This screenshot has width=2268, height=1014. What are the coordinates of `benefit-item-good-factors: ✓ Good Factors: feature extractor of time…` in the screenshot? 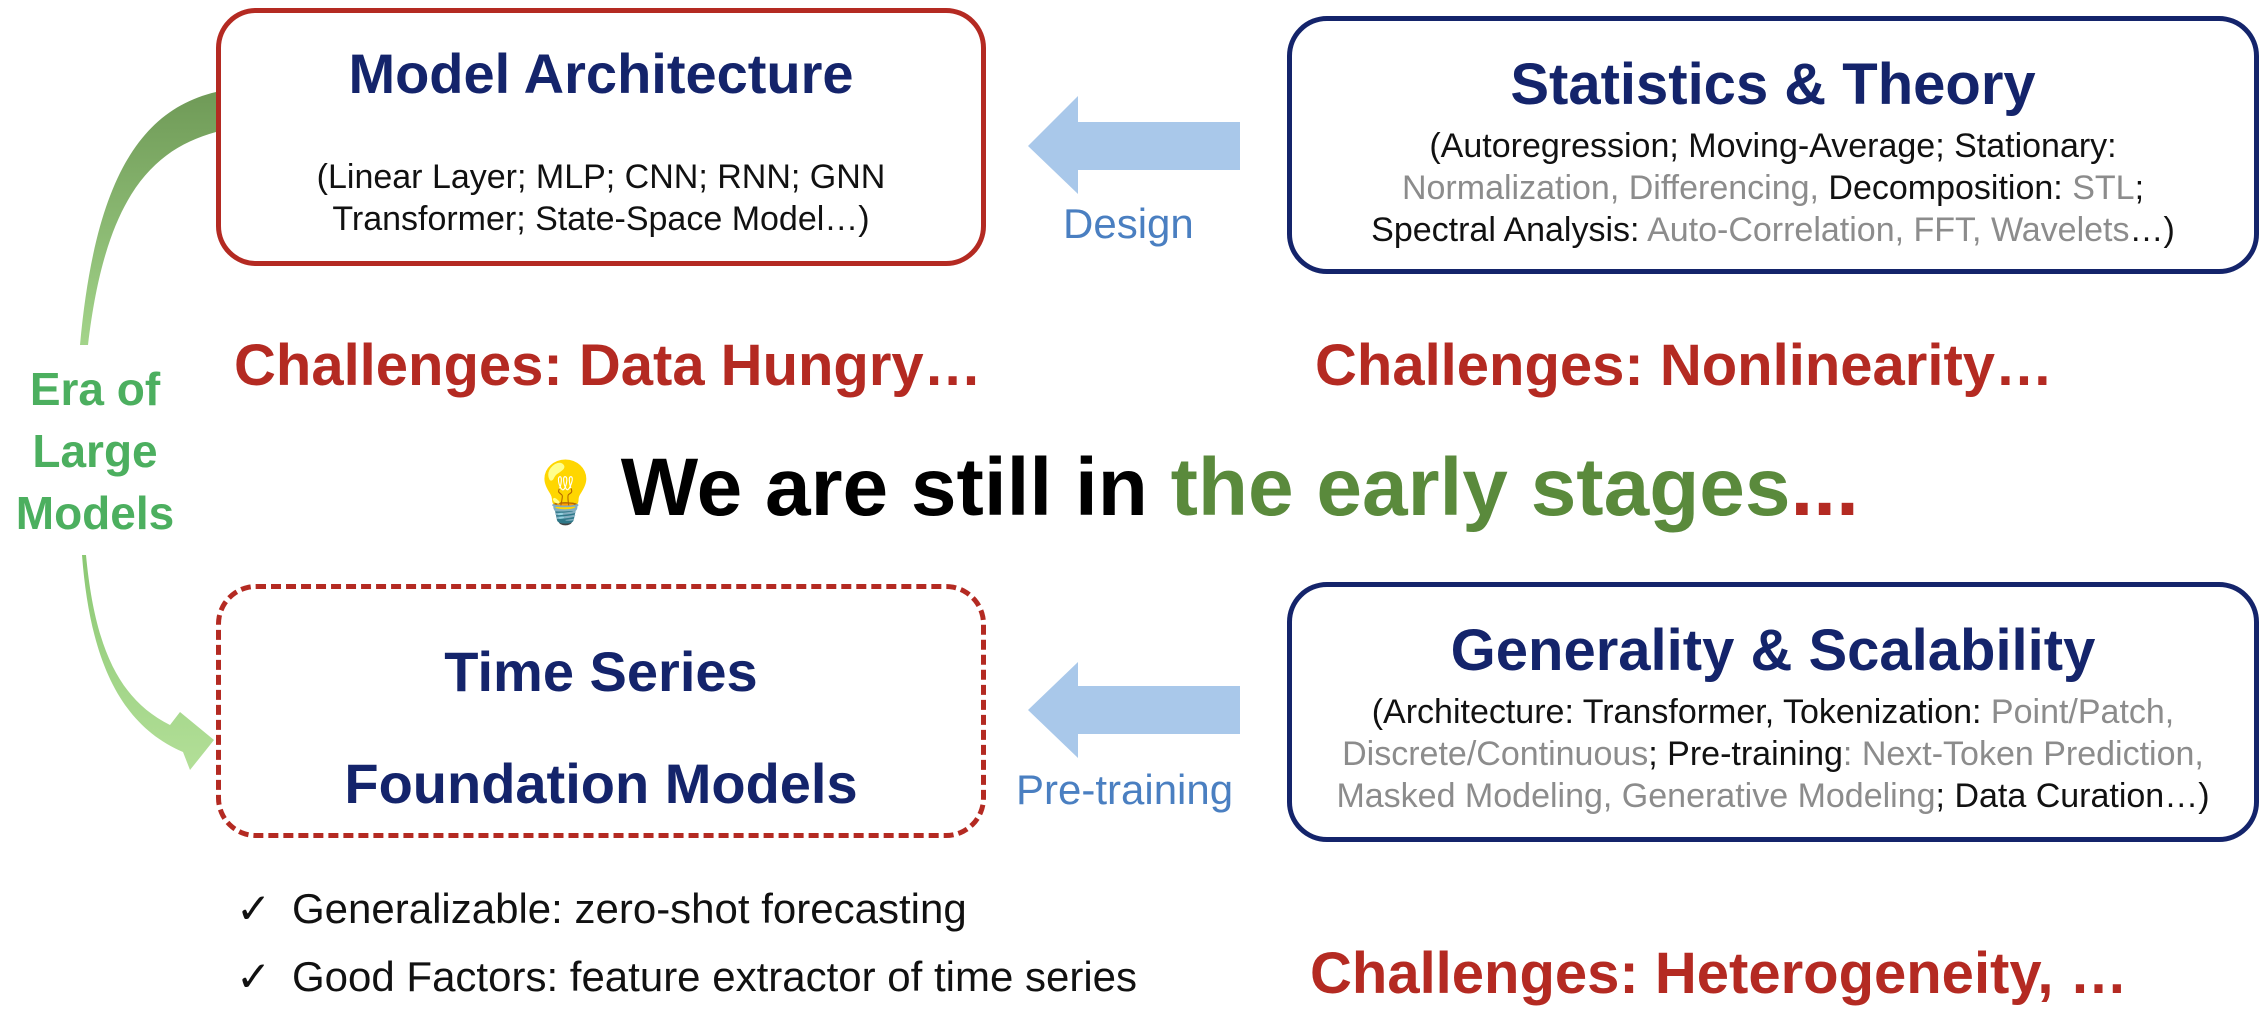 It's located at (686, 976).